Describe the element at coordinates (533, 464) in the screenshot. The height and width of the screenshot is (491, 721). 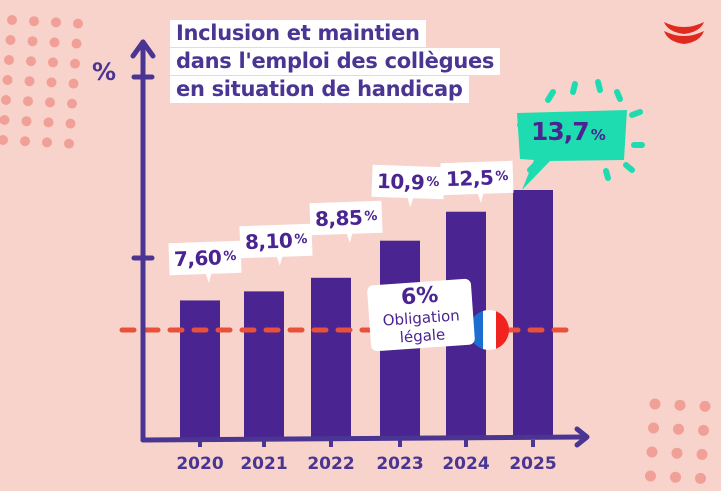
I see `x-tick-label-2025: 2025` at that location.